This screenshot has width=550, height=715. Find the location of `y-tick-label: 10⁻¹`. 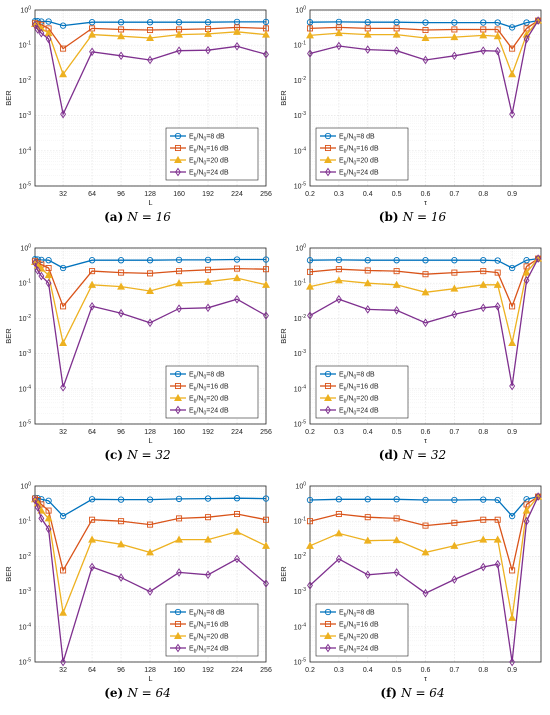

y-tick-label: 10⁻¹ is located at coordinates (300, 521).